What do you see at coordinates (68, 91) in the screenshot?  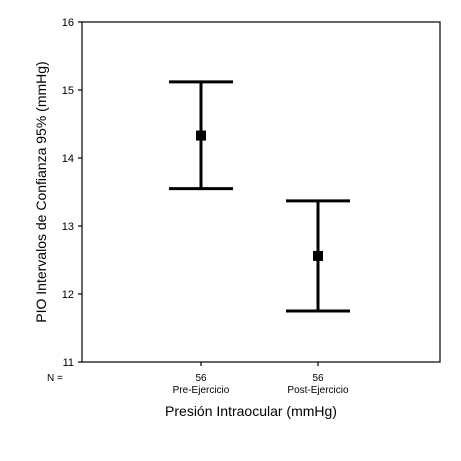 I see `y-tick-label: 15` at bounding box center [68, 91].